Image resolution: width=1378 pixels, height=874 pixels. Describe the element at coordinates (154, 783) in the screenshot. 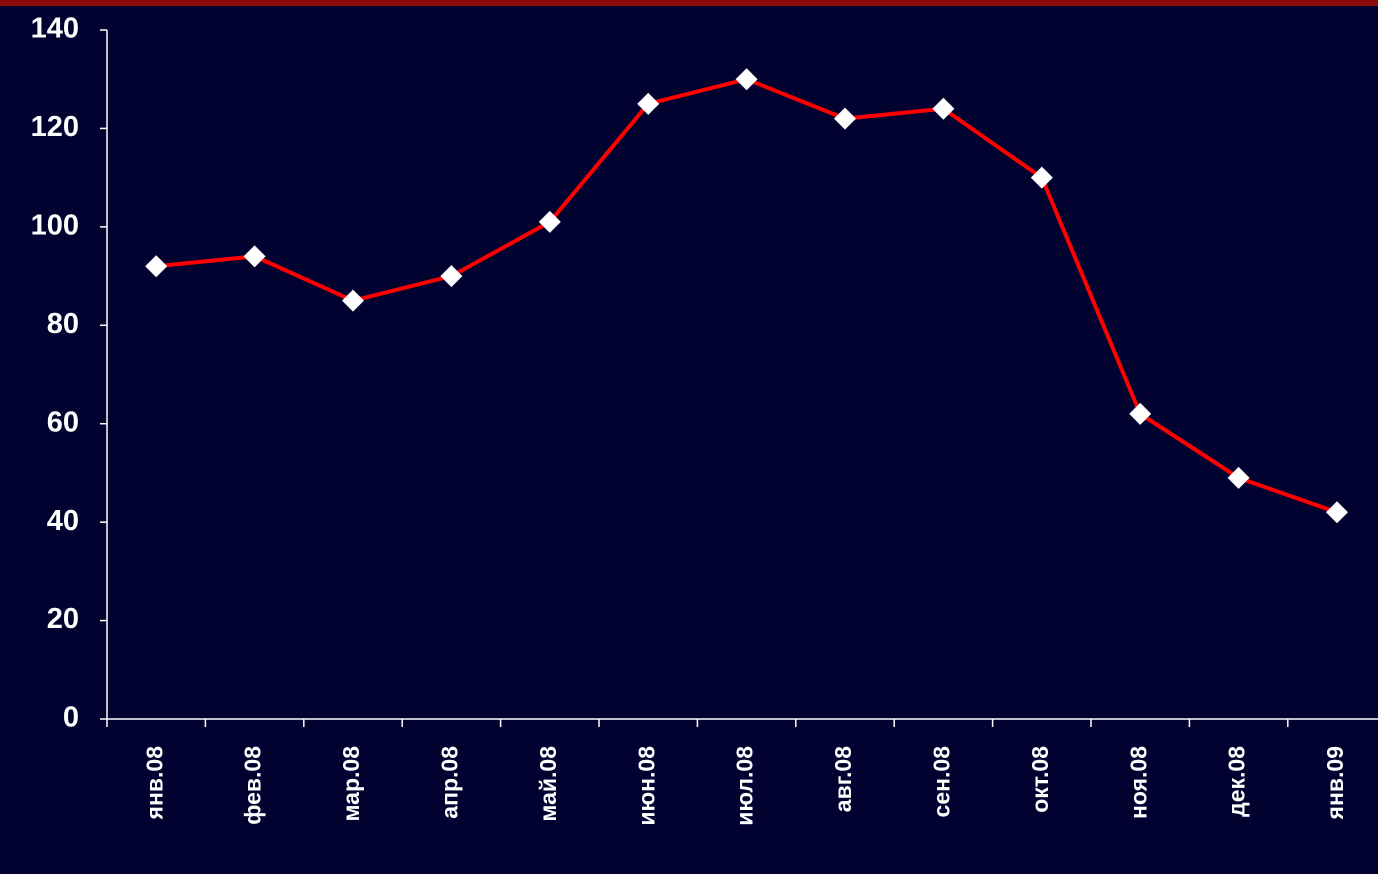

I see `x-tick-label: янв.08` at that location.